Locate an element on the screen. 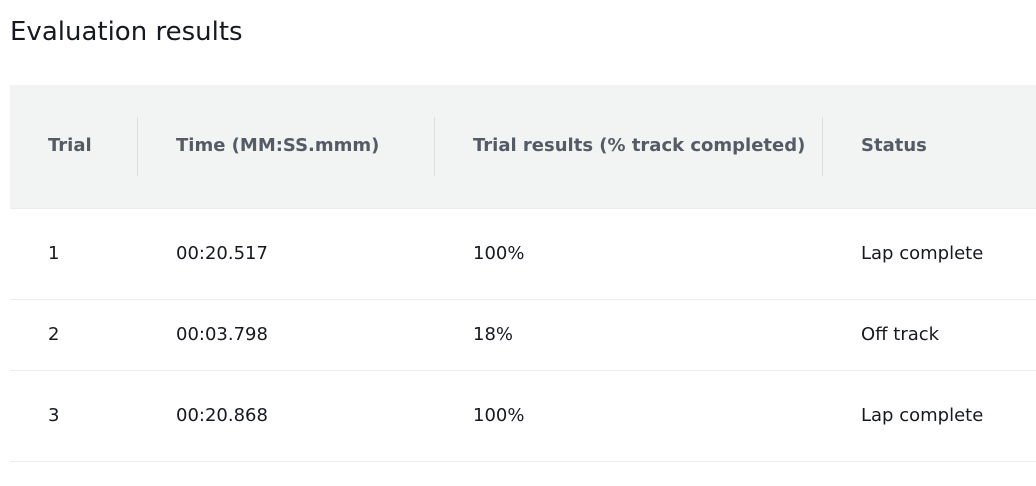 The height and width of the screenshot is (486, 1036). column-header-trial: Trial is located at coordinates (74, 146).